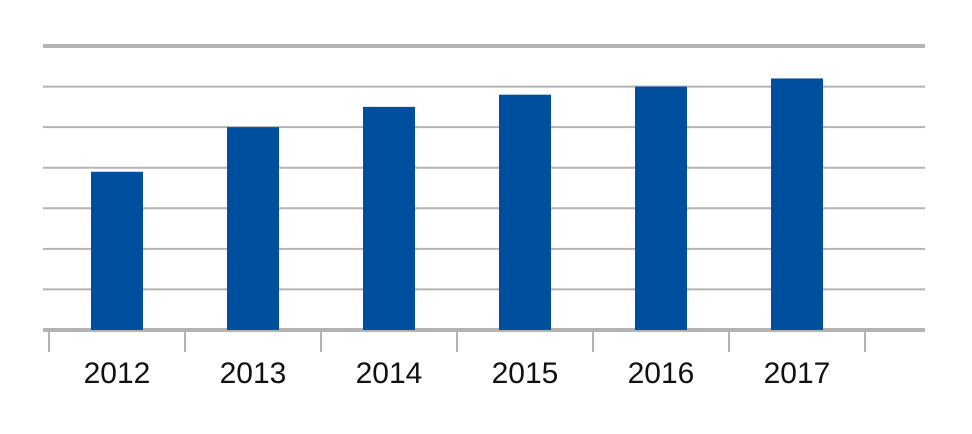  I want to click on x-tick-label: 2015, so click(525, 373).